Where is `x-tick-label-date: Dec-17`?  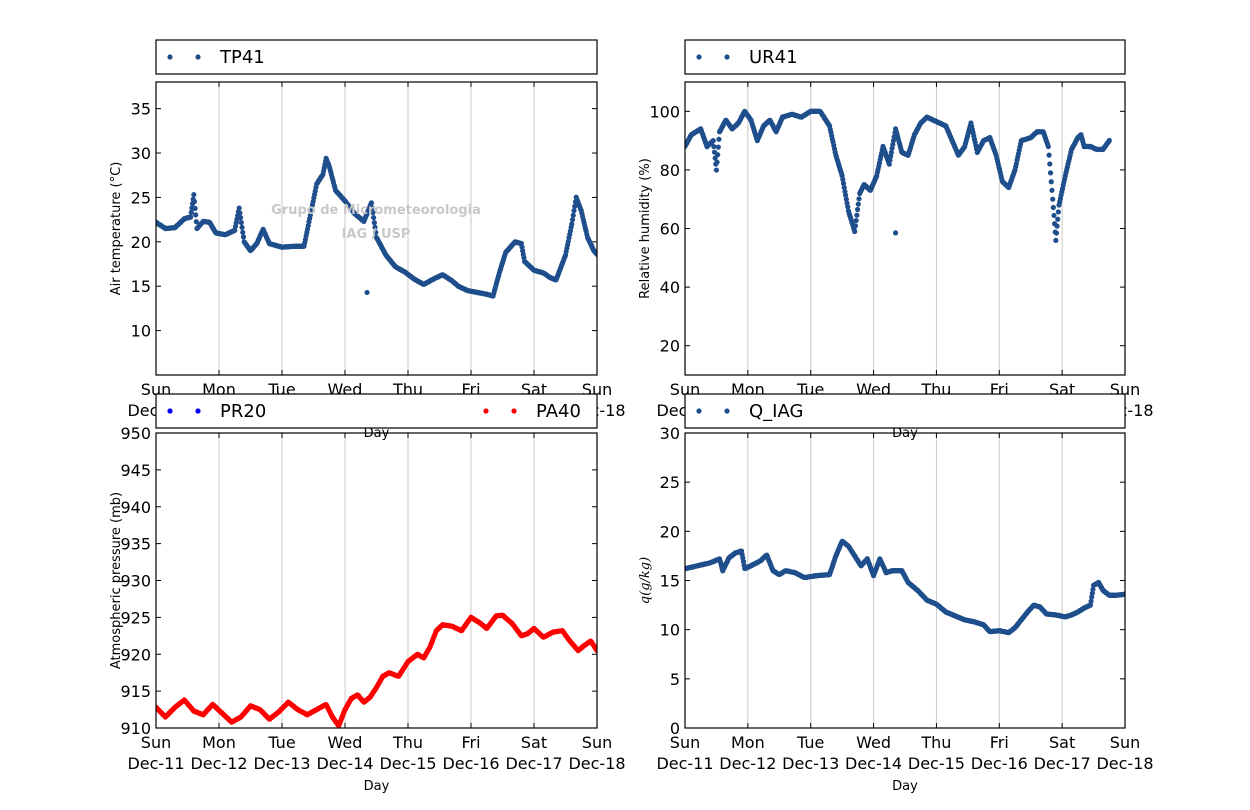 x-tick-label-date: Dec-17 is located at coordinates (533, 763).